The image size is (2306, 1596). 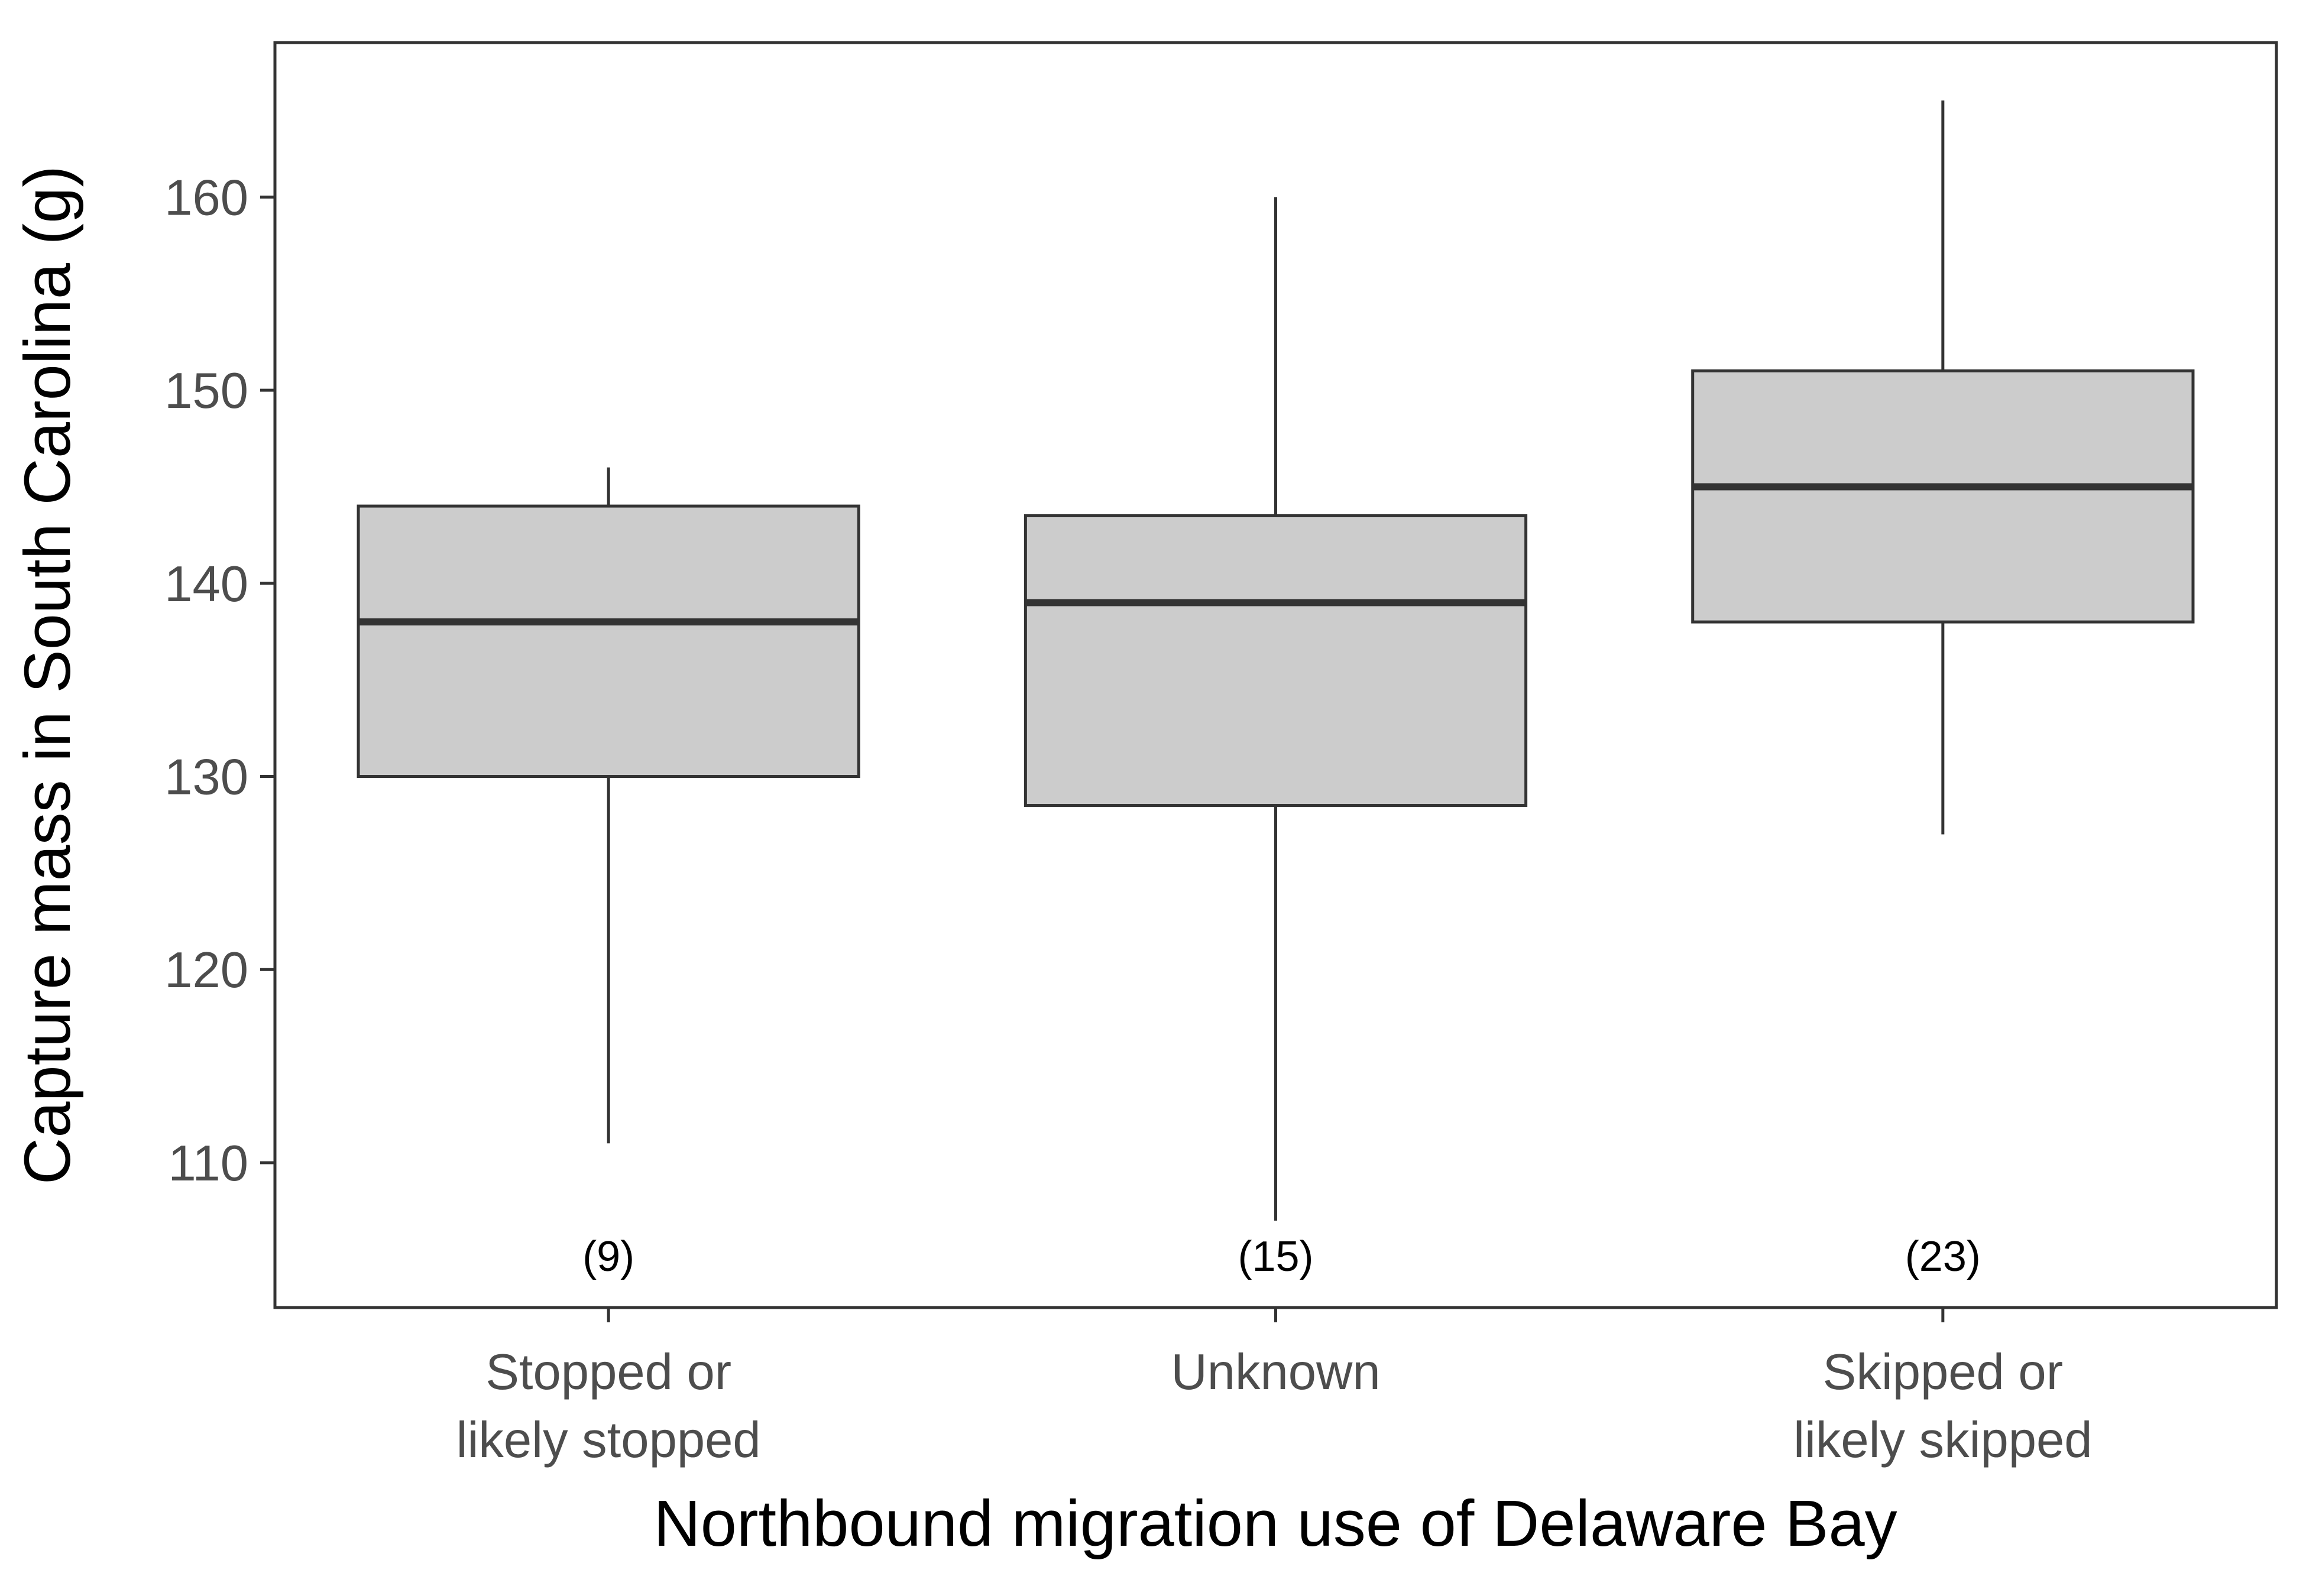 What do you see at coordinates (208, 1164) in the screenshot?
I see `y-tick-label: 110` at bounding box center [208, 1164].